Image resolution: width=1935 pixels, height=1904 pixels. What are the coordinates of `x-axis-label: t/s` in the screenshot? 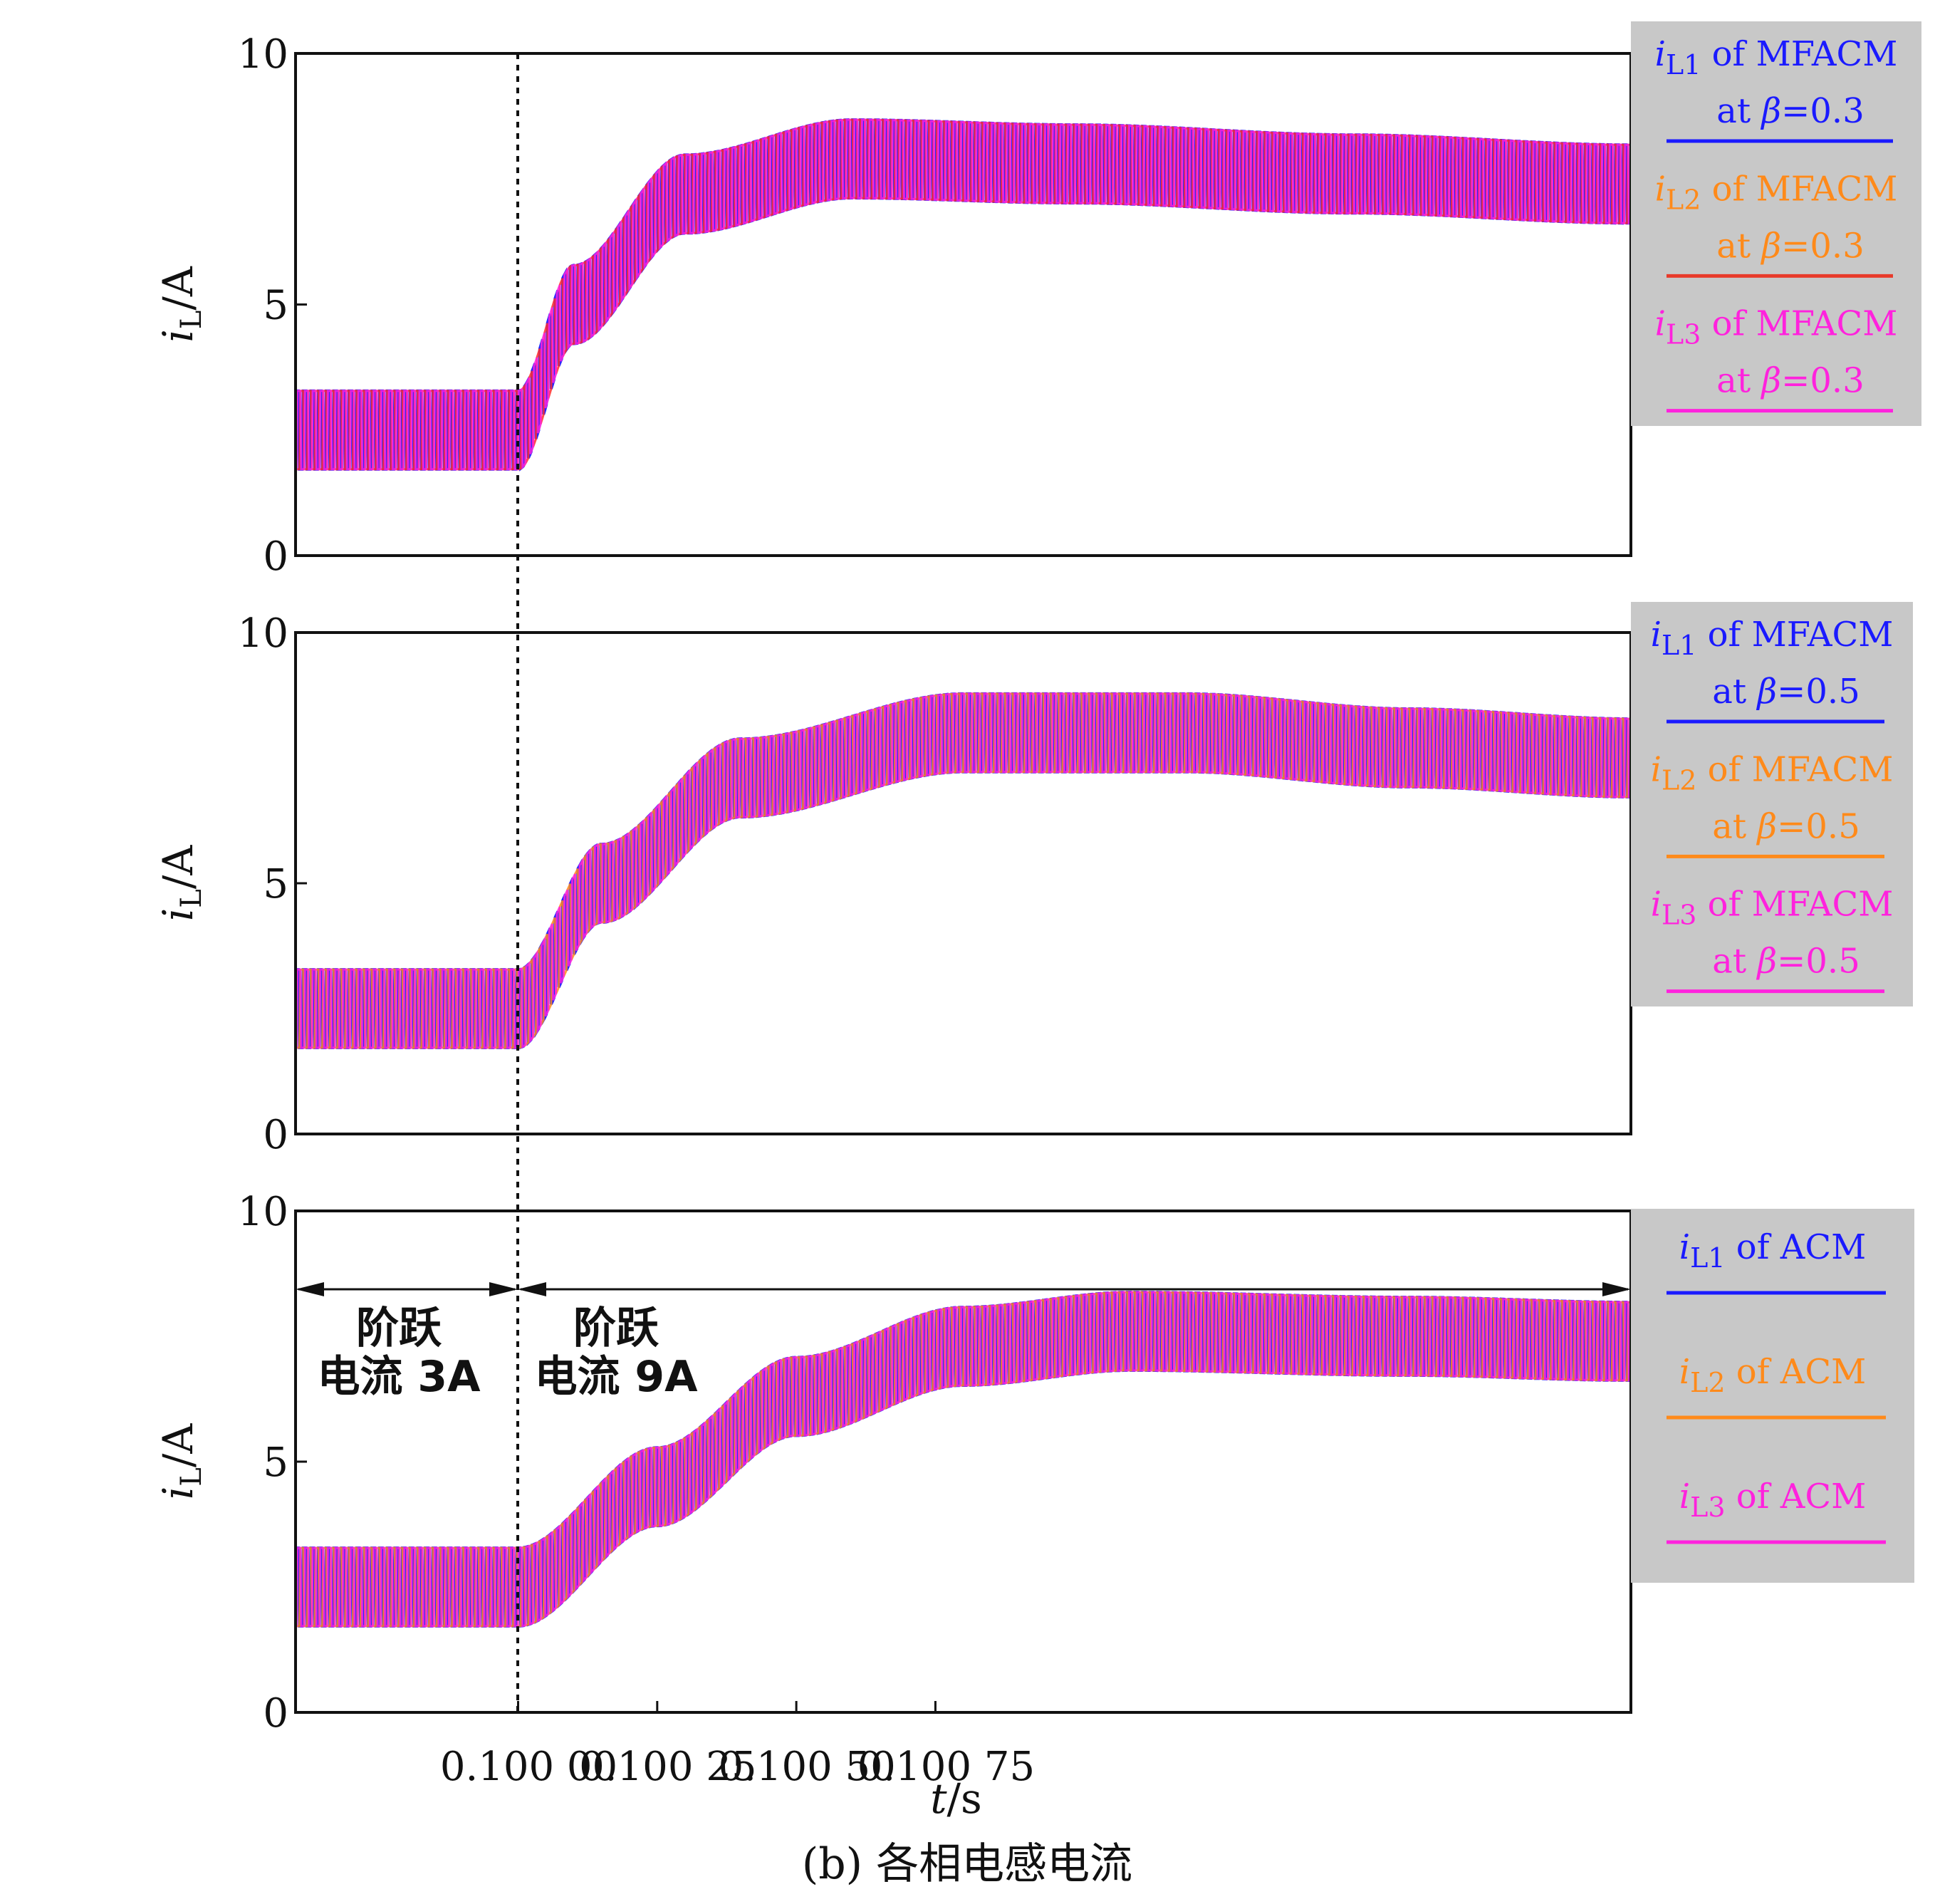 It's located at (956, 1798).